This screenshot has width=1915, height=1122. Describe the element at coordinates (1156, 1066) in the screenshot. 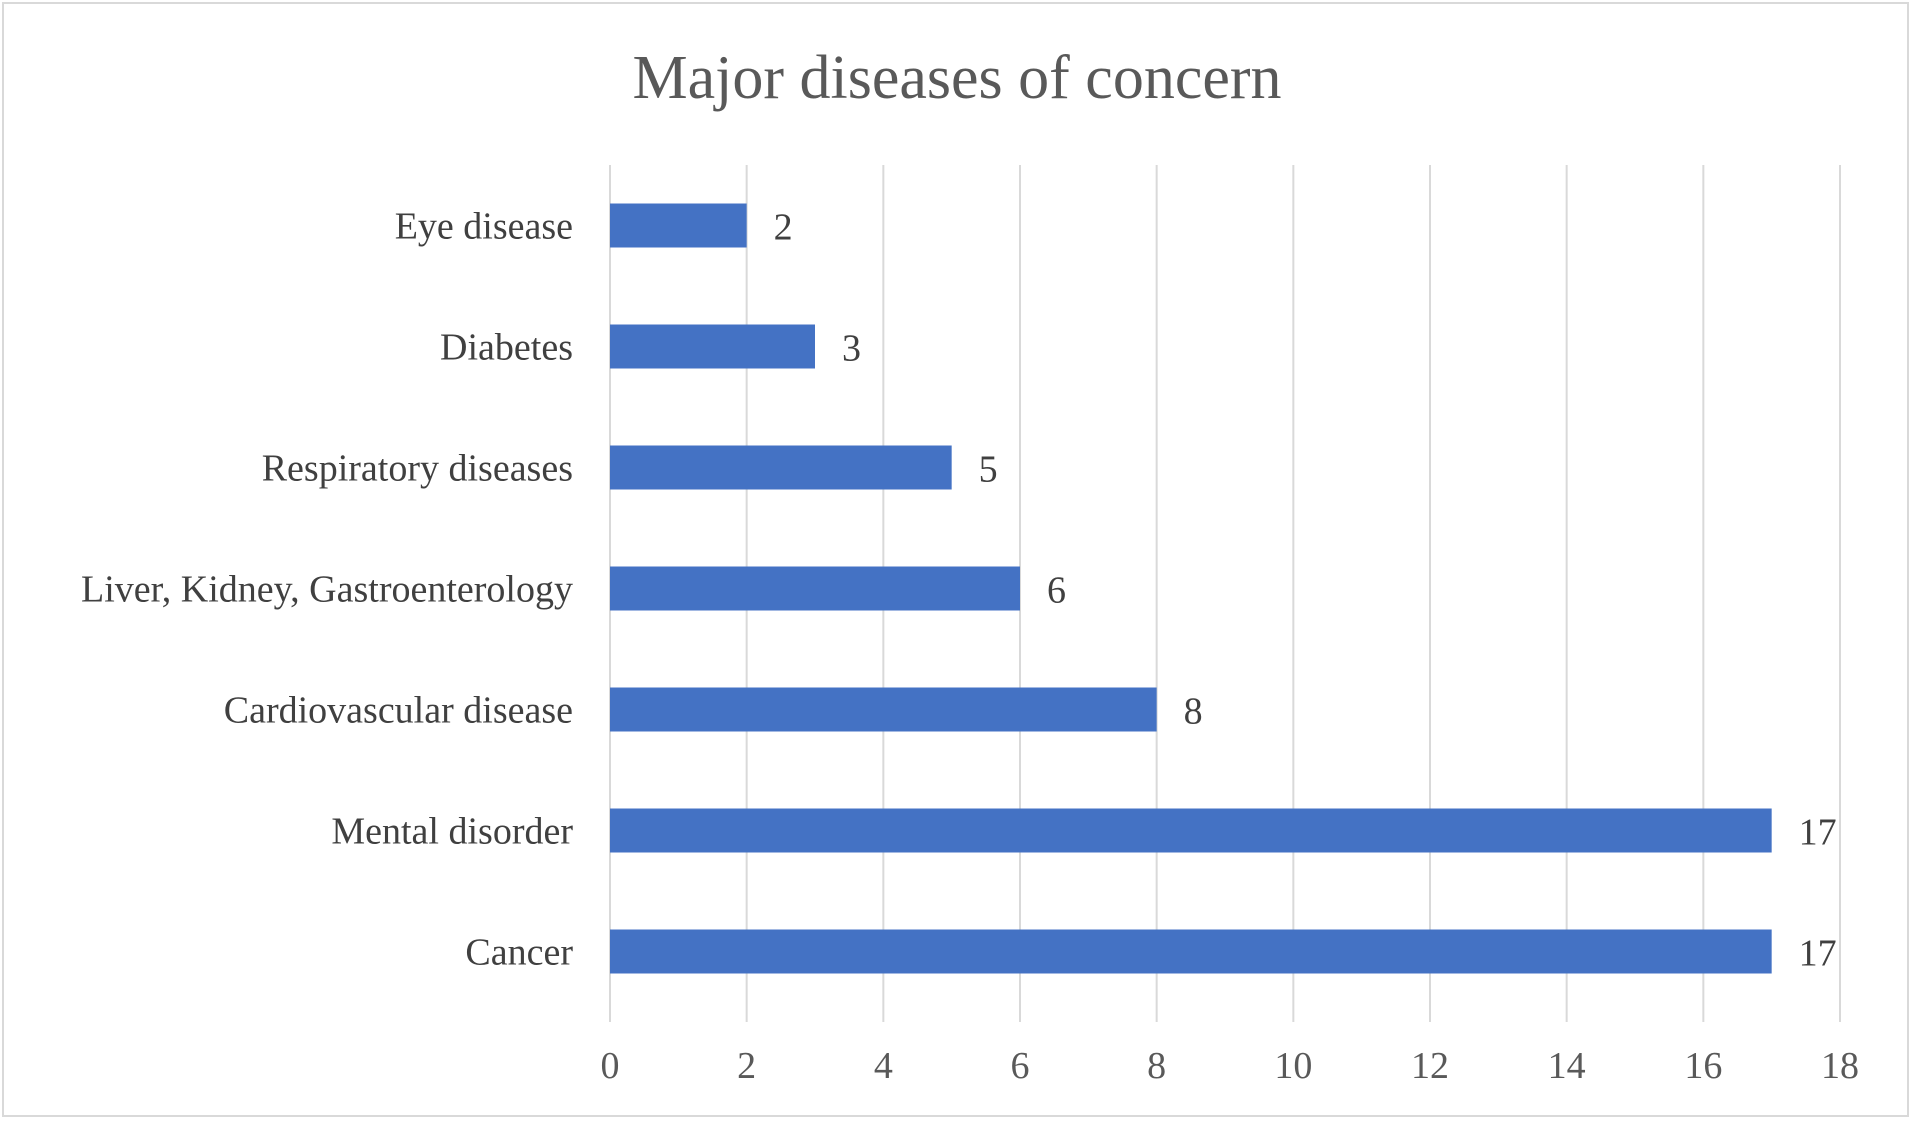

I see `x-tick-label: 8` at that location.